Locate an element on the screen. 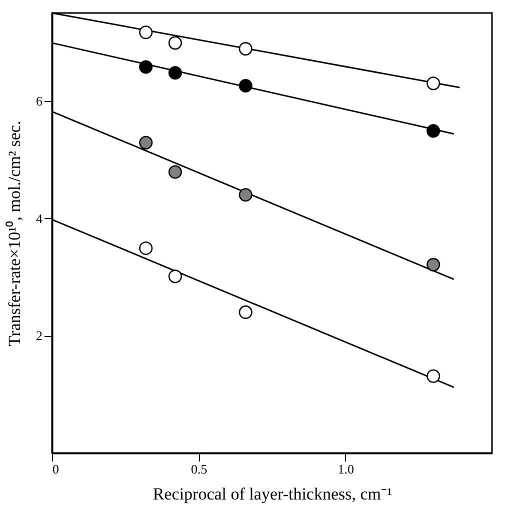 The image size is (520, 527). y-axis-title: Transfer-rate×10¹⁰, mol./cm² sec. is located at coordinates (14, 233).